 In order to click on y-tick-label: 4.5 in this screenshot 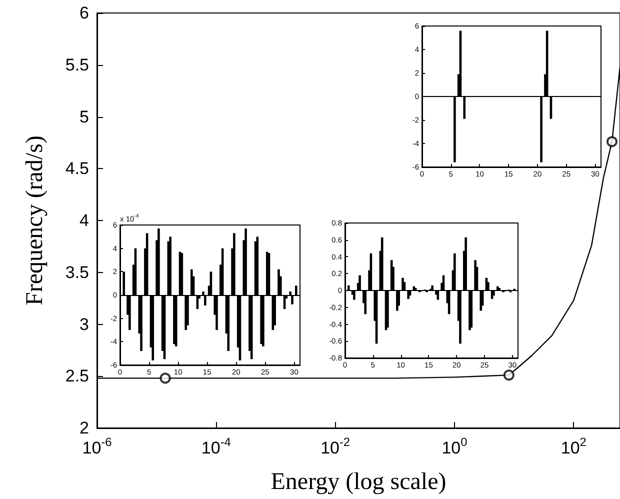, I will do `click(77, 168)`.